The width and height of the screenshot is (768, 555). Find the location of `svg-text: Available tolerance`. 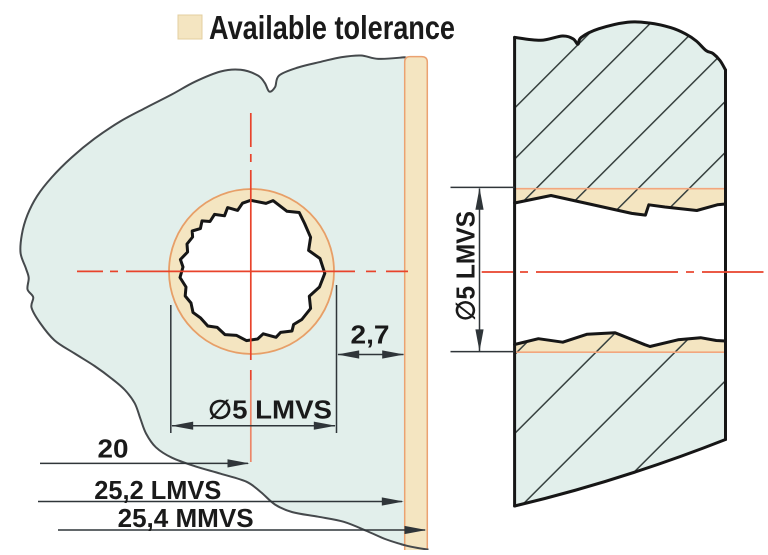

svg-text: Available tolerance is located at coordinates (332, 27).